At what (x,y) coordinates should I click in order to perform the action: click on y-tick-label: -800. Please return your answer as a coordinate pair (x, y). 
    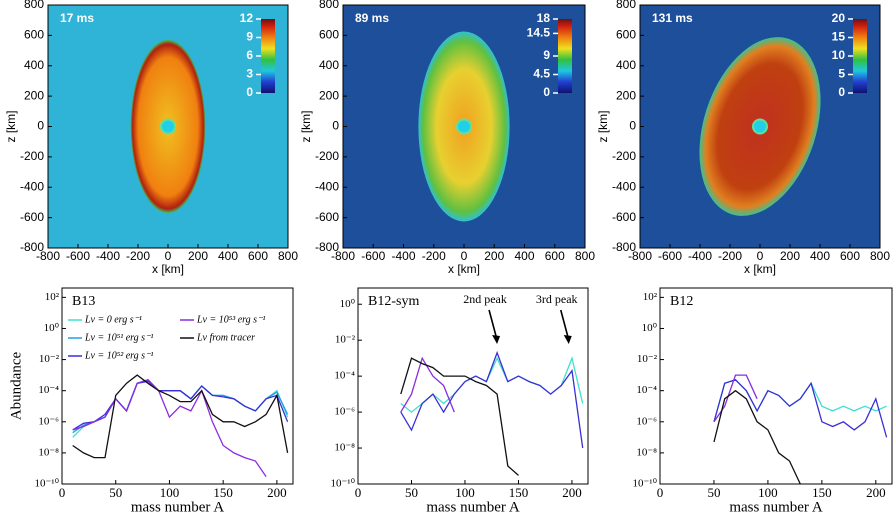
    Looking at the image, I should click on (327, 247).